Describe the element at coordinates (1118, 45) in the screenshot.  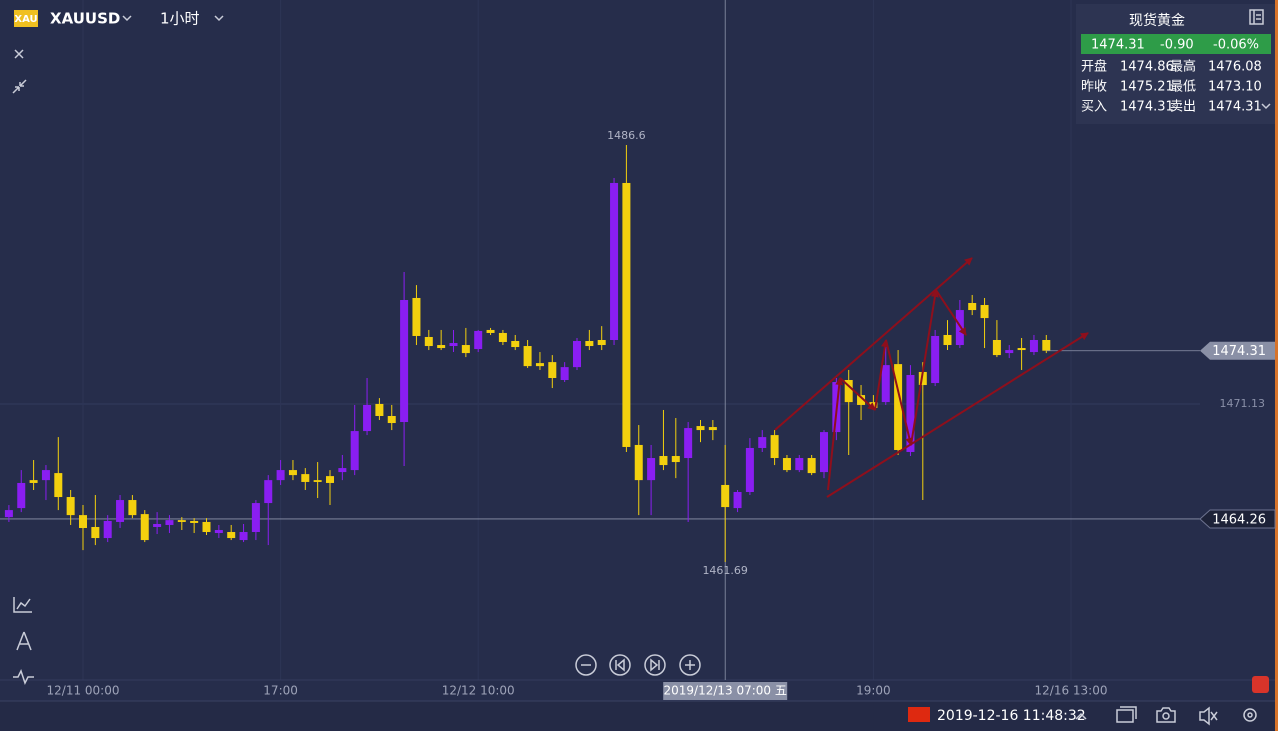
I see `quote-price: 1474.31` at that location.